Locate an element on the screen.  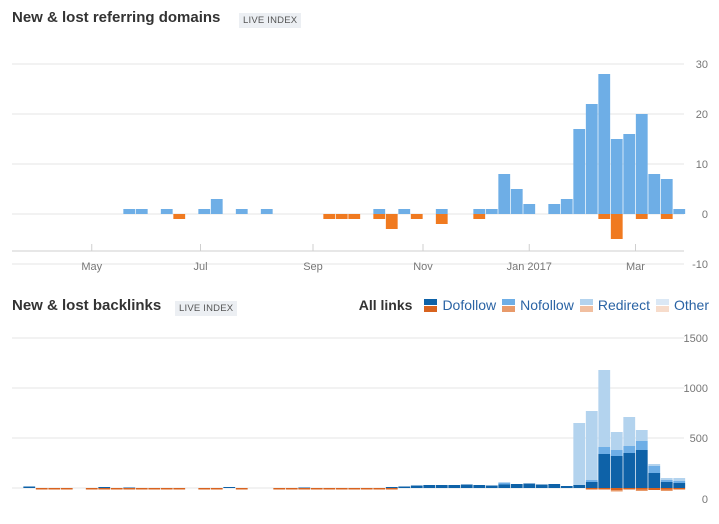
legend-redirect: Redirect is located at coordinates (614, 305).